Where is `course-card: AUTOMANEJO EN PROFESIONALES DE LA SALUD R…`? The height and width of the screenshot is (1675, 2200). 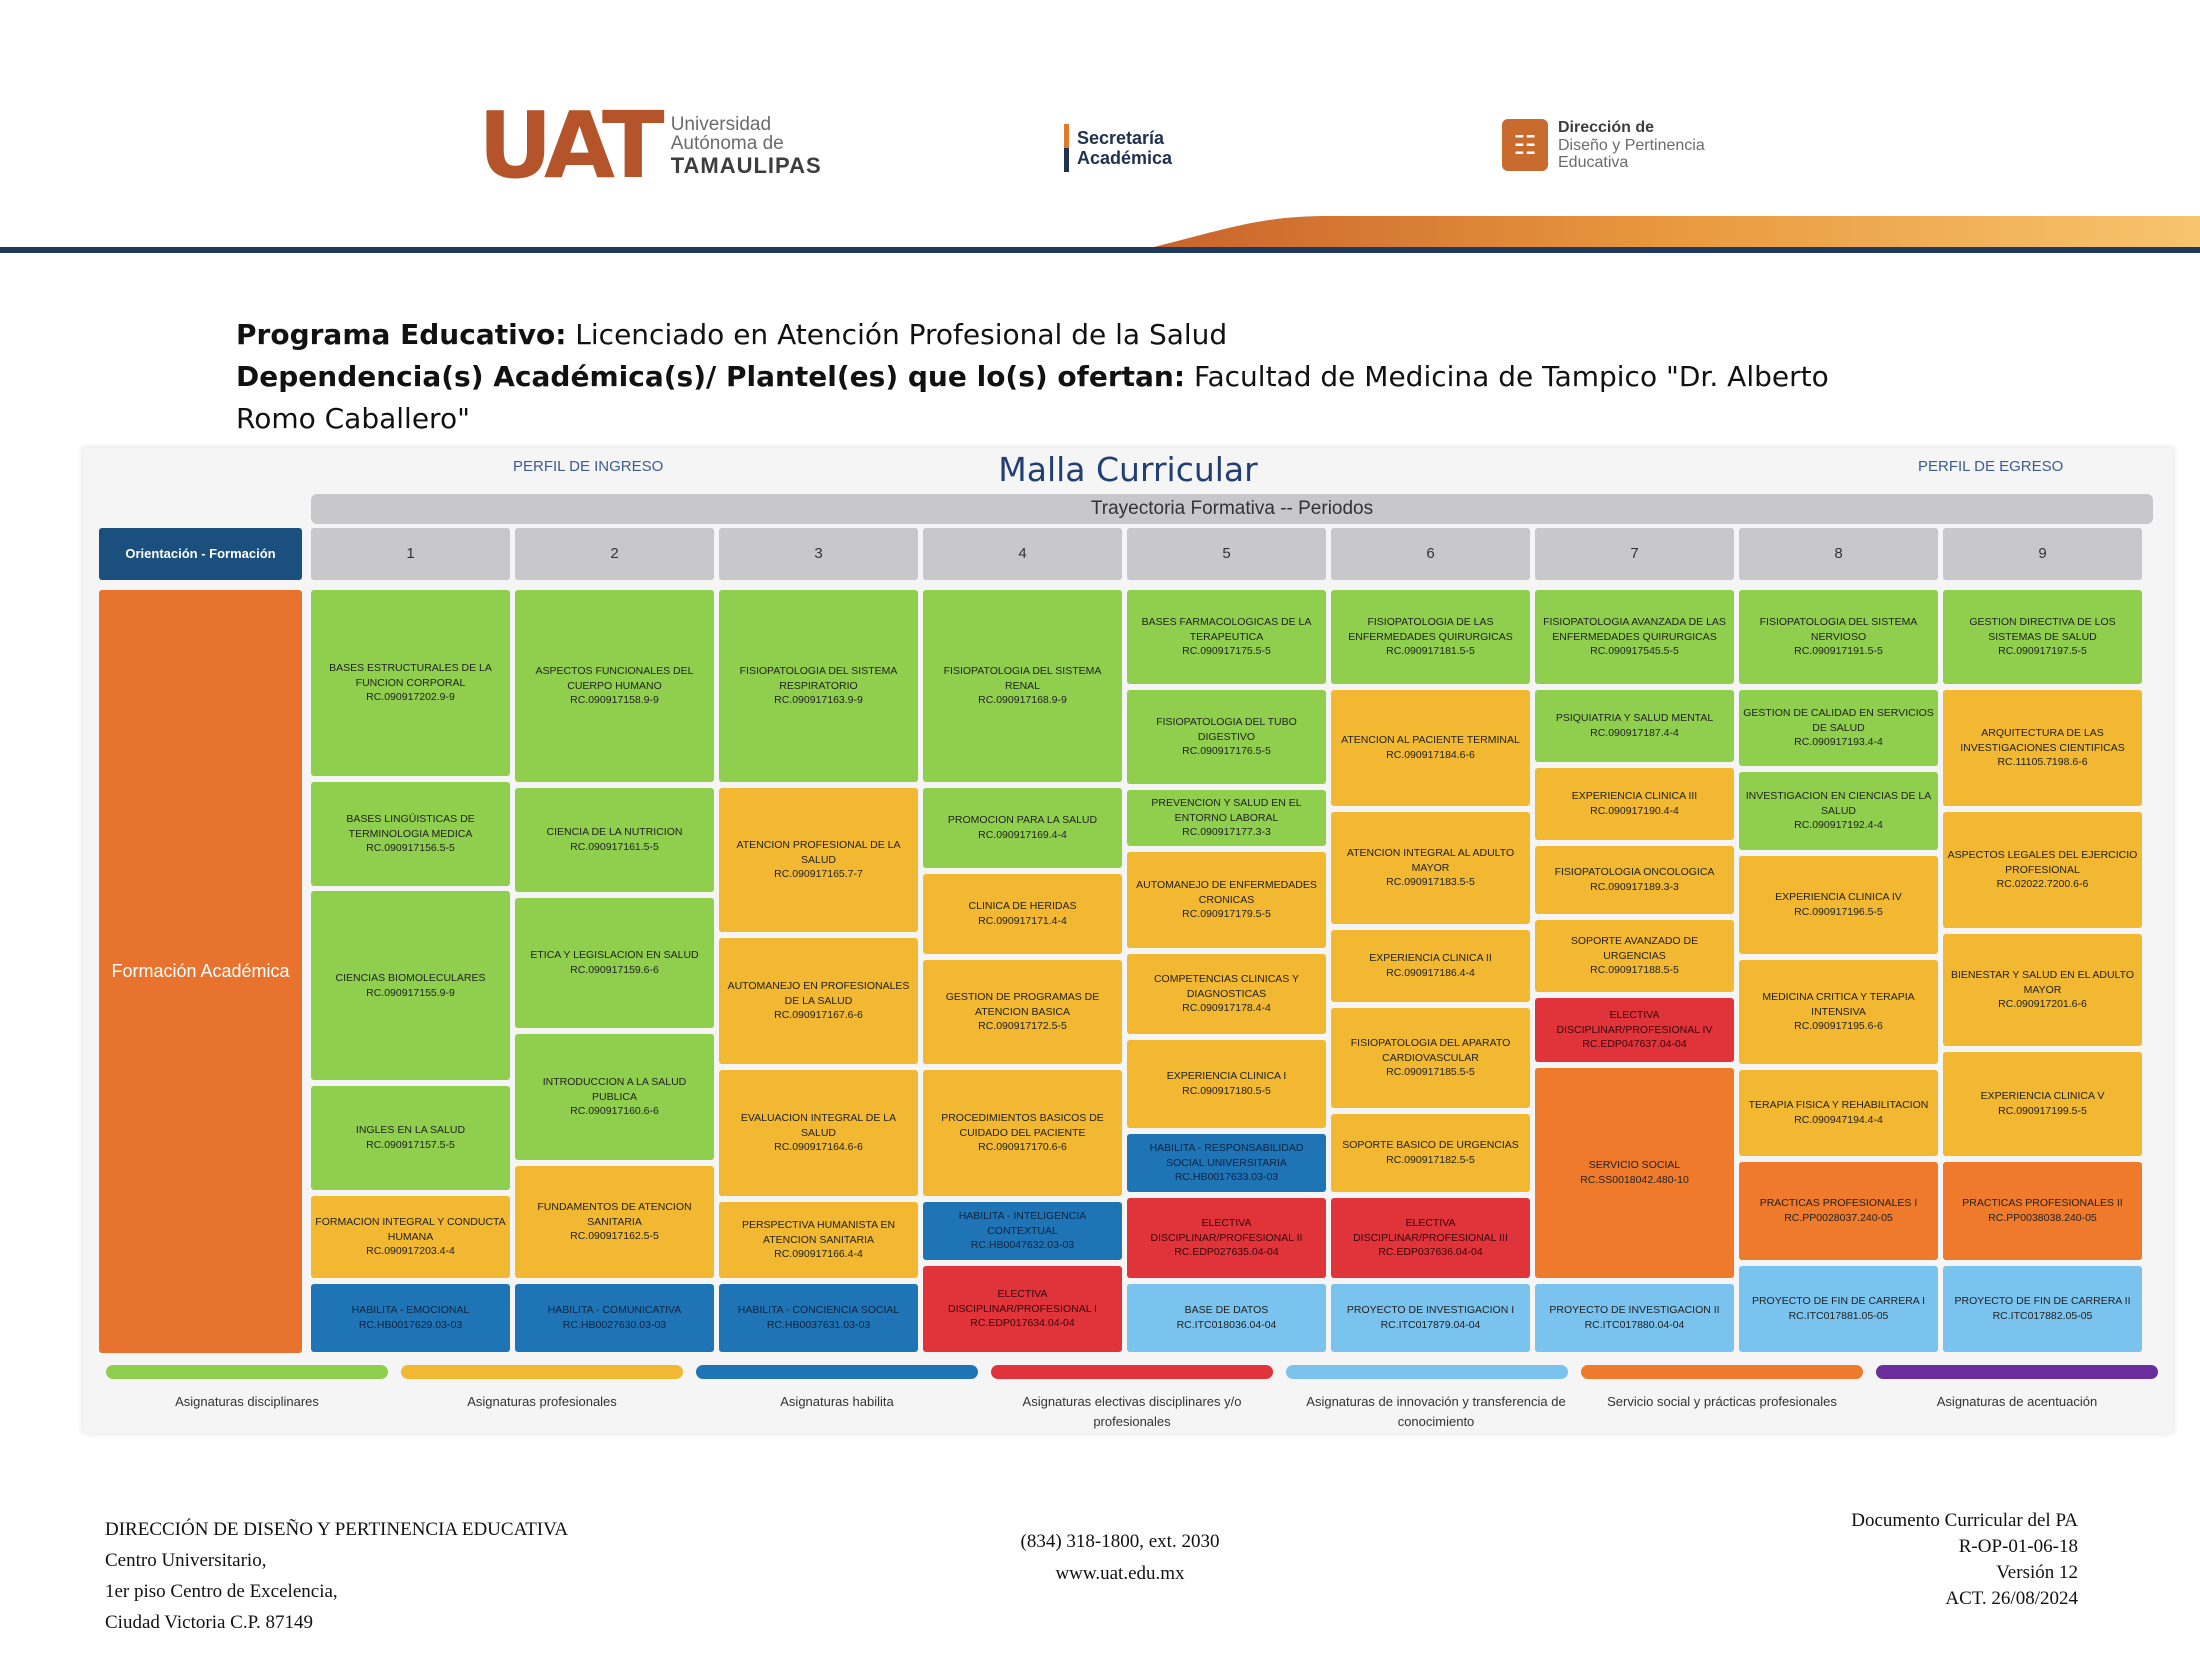
course-card: AUTOMANEJO EN PROFESIONALES DE LA SALUD R… is located at coordinates (818, 1001).